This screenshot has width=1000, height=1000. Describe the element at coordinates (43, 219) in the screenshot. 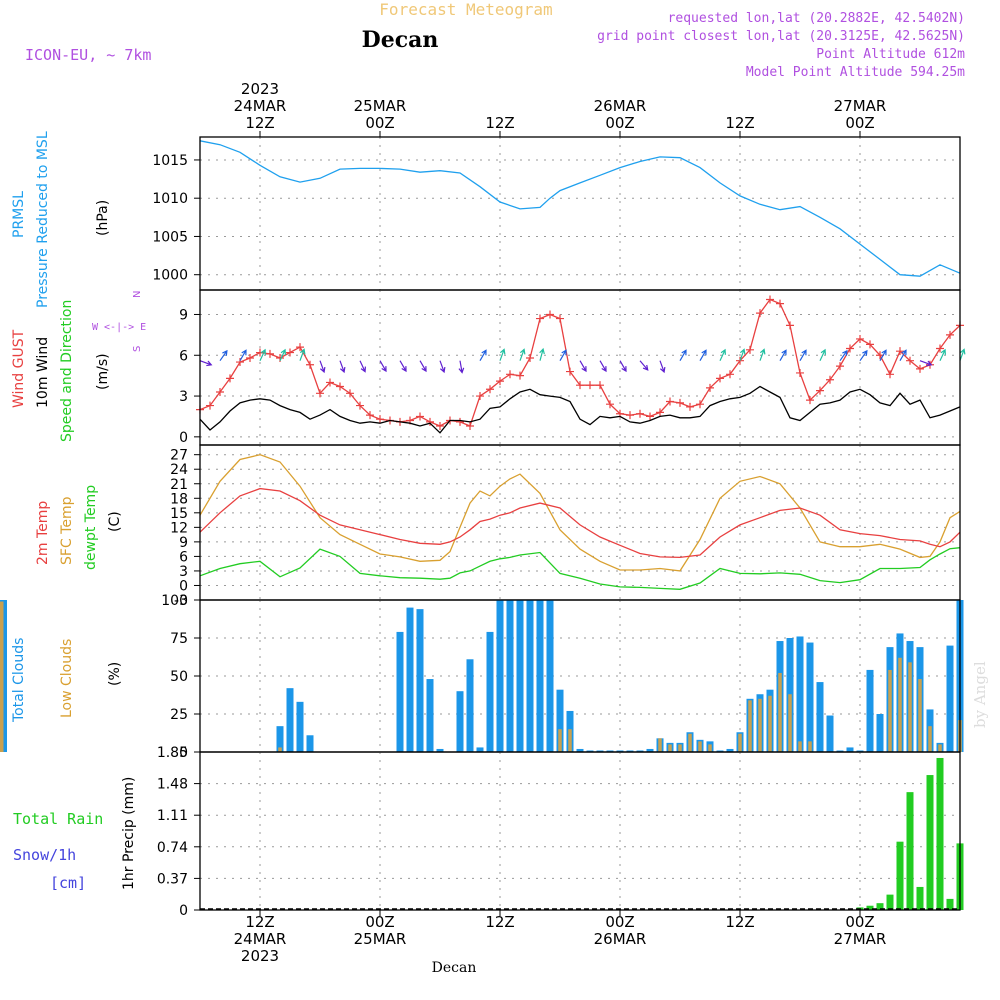

I see `pressure-label-2: Pressure Reduced to MSL` at that location.